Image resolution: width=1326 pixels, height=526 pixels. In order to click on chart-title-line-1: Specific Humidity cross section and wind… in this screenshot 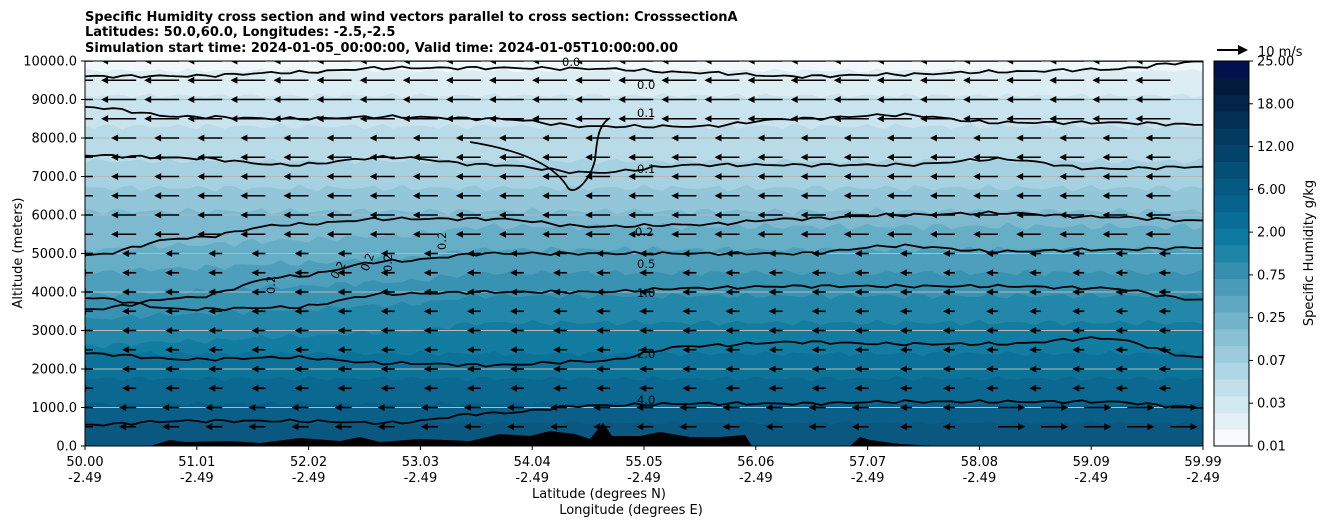, I will do `click(411, 17)`.